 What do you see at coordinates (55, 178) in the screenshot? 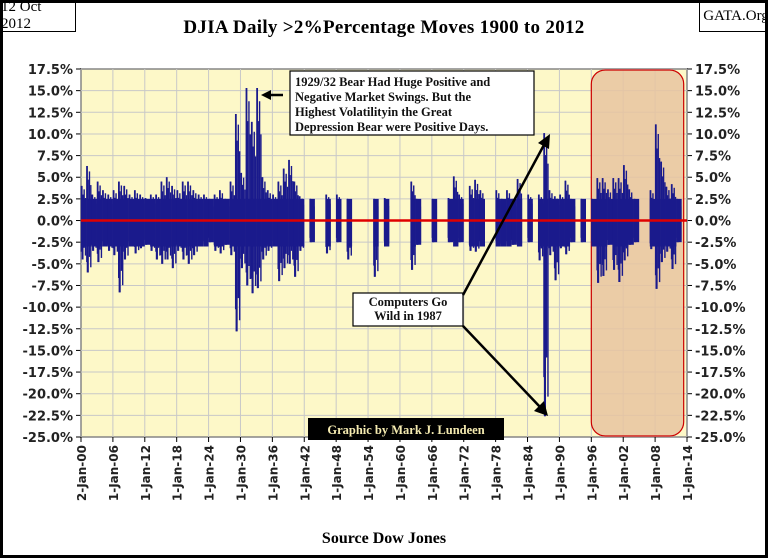
I see `y-tick-label: 5.0%` at bounding box center [55, 178].